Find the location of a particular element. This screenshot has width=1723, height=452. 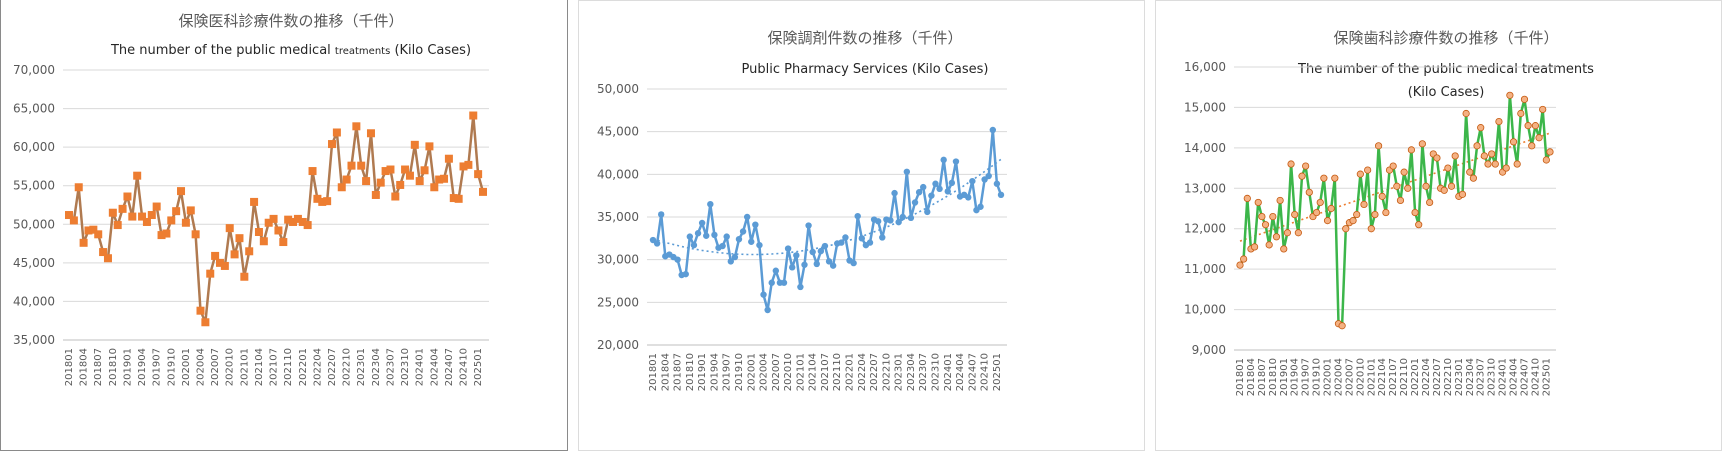

x-tick-label: 201801 is located at coordinates (653, 372).